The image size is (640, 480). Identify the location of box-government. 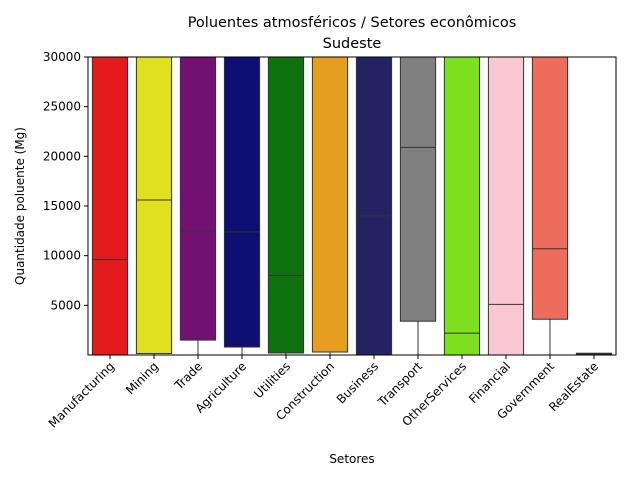
(550, 205).